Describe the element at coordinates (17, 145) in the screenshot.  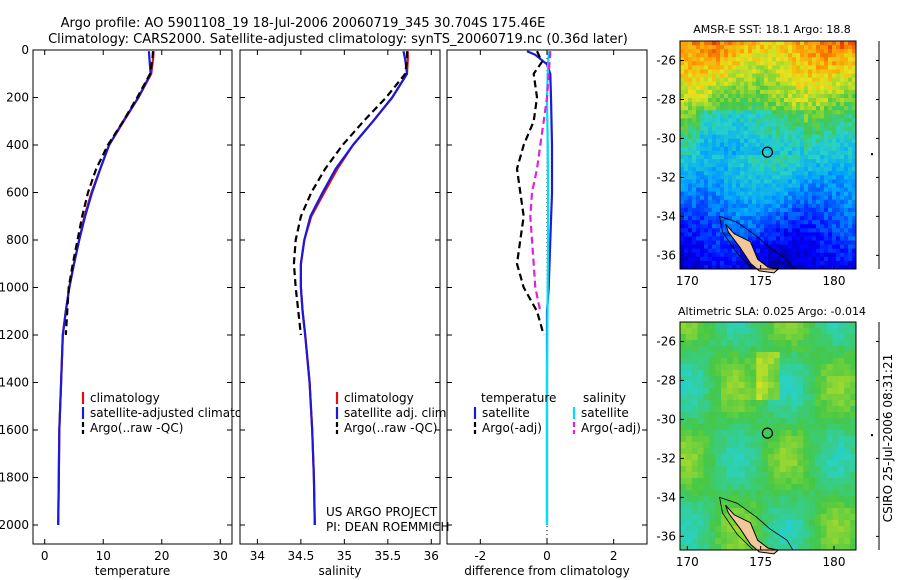
I see `temperature-ytick-label: 400` at that location.